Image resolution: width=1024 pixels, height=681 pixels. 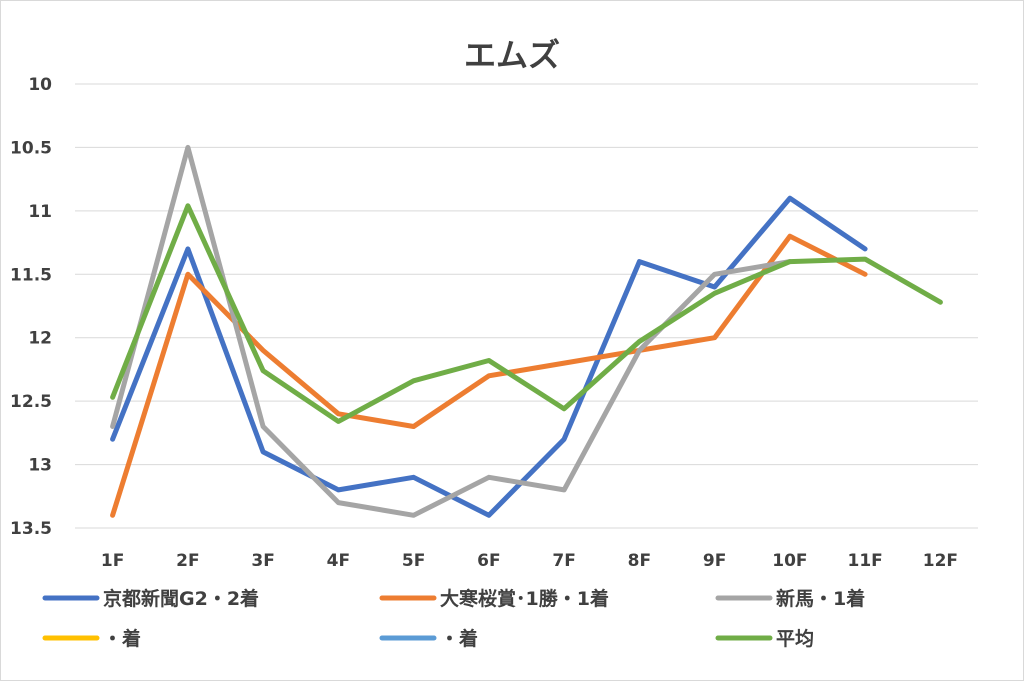 What do you see at coordinates (31, 307) in the screenshot?
I see `y-axis-ticks: 10 10.5 11 11.5 12 12.5 13 13.5` at bounding box center [31, 307].